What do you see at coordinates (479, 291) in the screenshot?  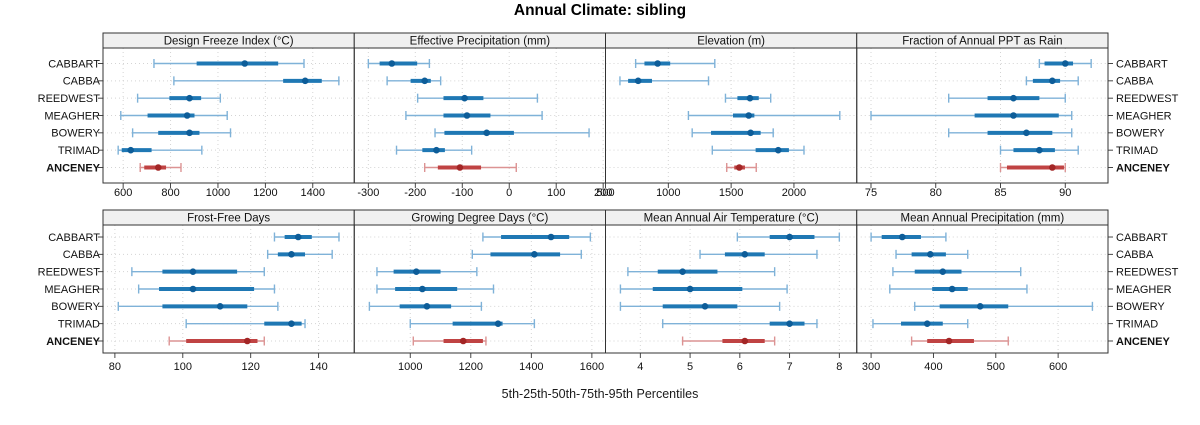 I see `panel: Growing Degree Days (°C) 1000 1200 1400 1600` at bounding box center [479, 291].